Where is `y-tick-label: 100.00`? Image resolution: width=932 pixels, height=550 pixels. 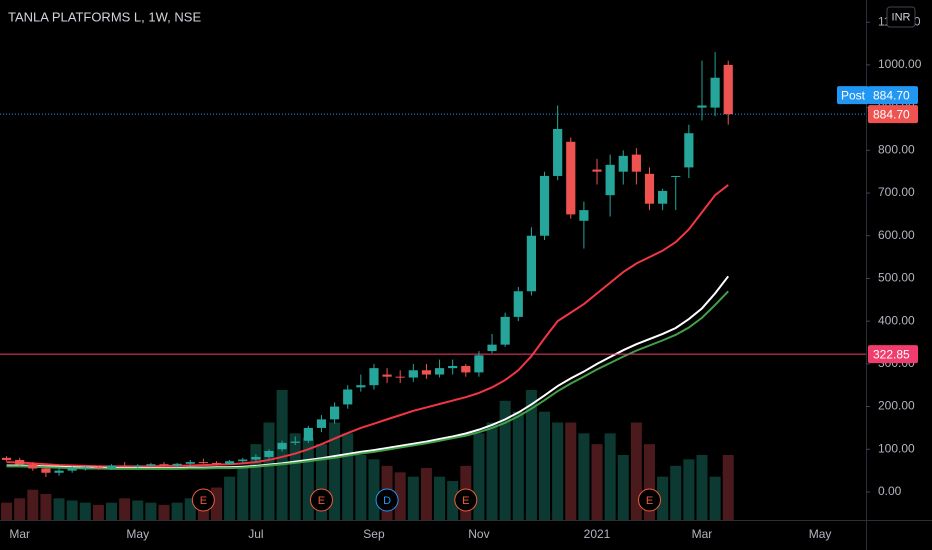
y-tick-label: 100.00 is located at coordinates (896, 448).